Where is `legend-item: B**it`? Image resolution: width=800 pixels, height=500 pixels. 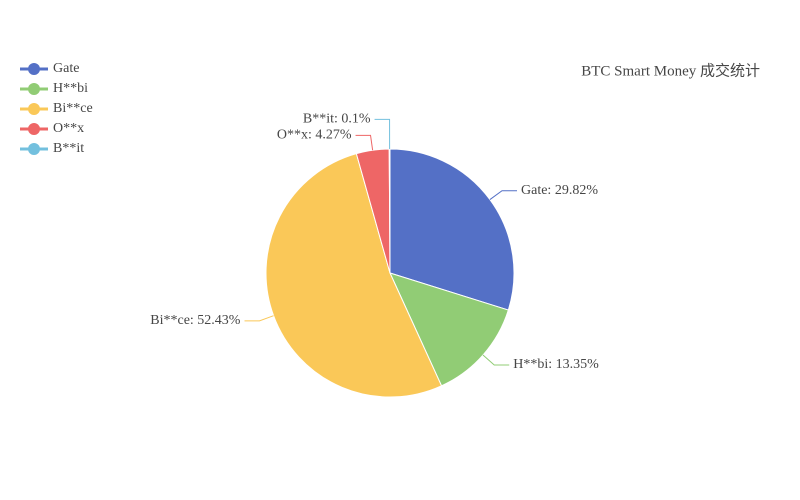 legend-item: B**it is located at coordinates (52, 148).